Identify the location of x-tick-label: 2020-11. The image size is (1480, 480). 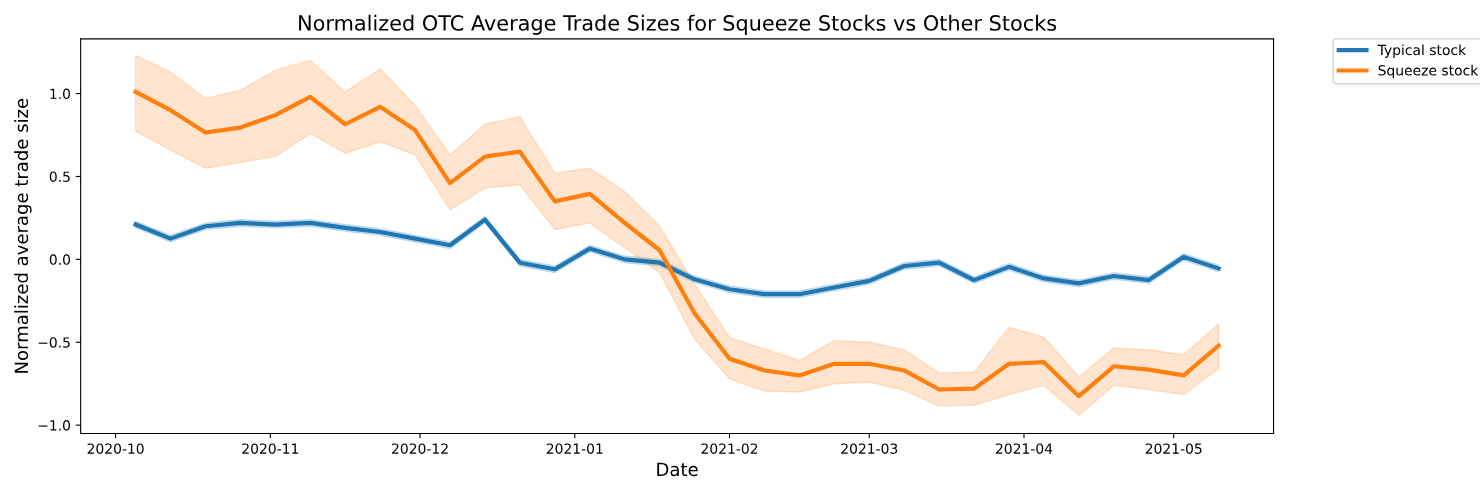
(270, 448).